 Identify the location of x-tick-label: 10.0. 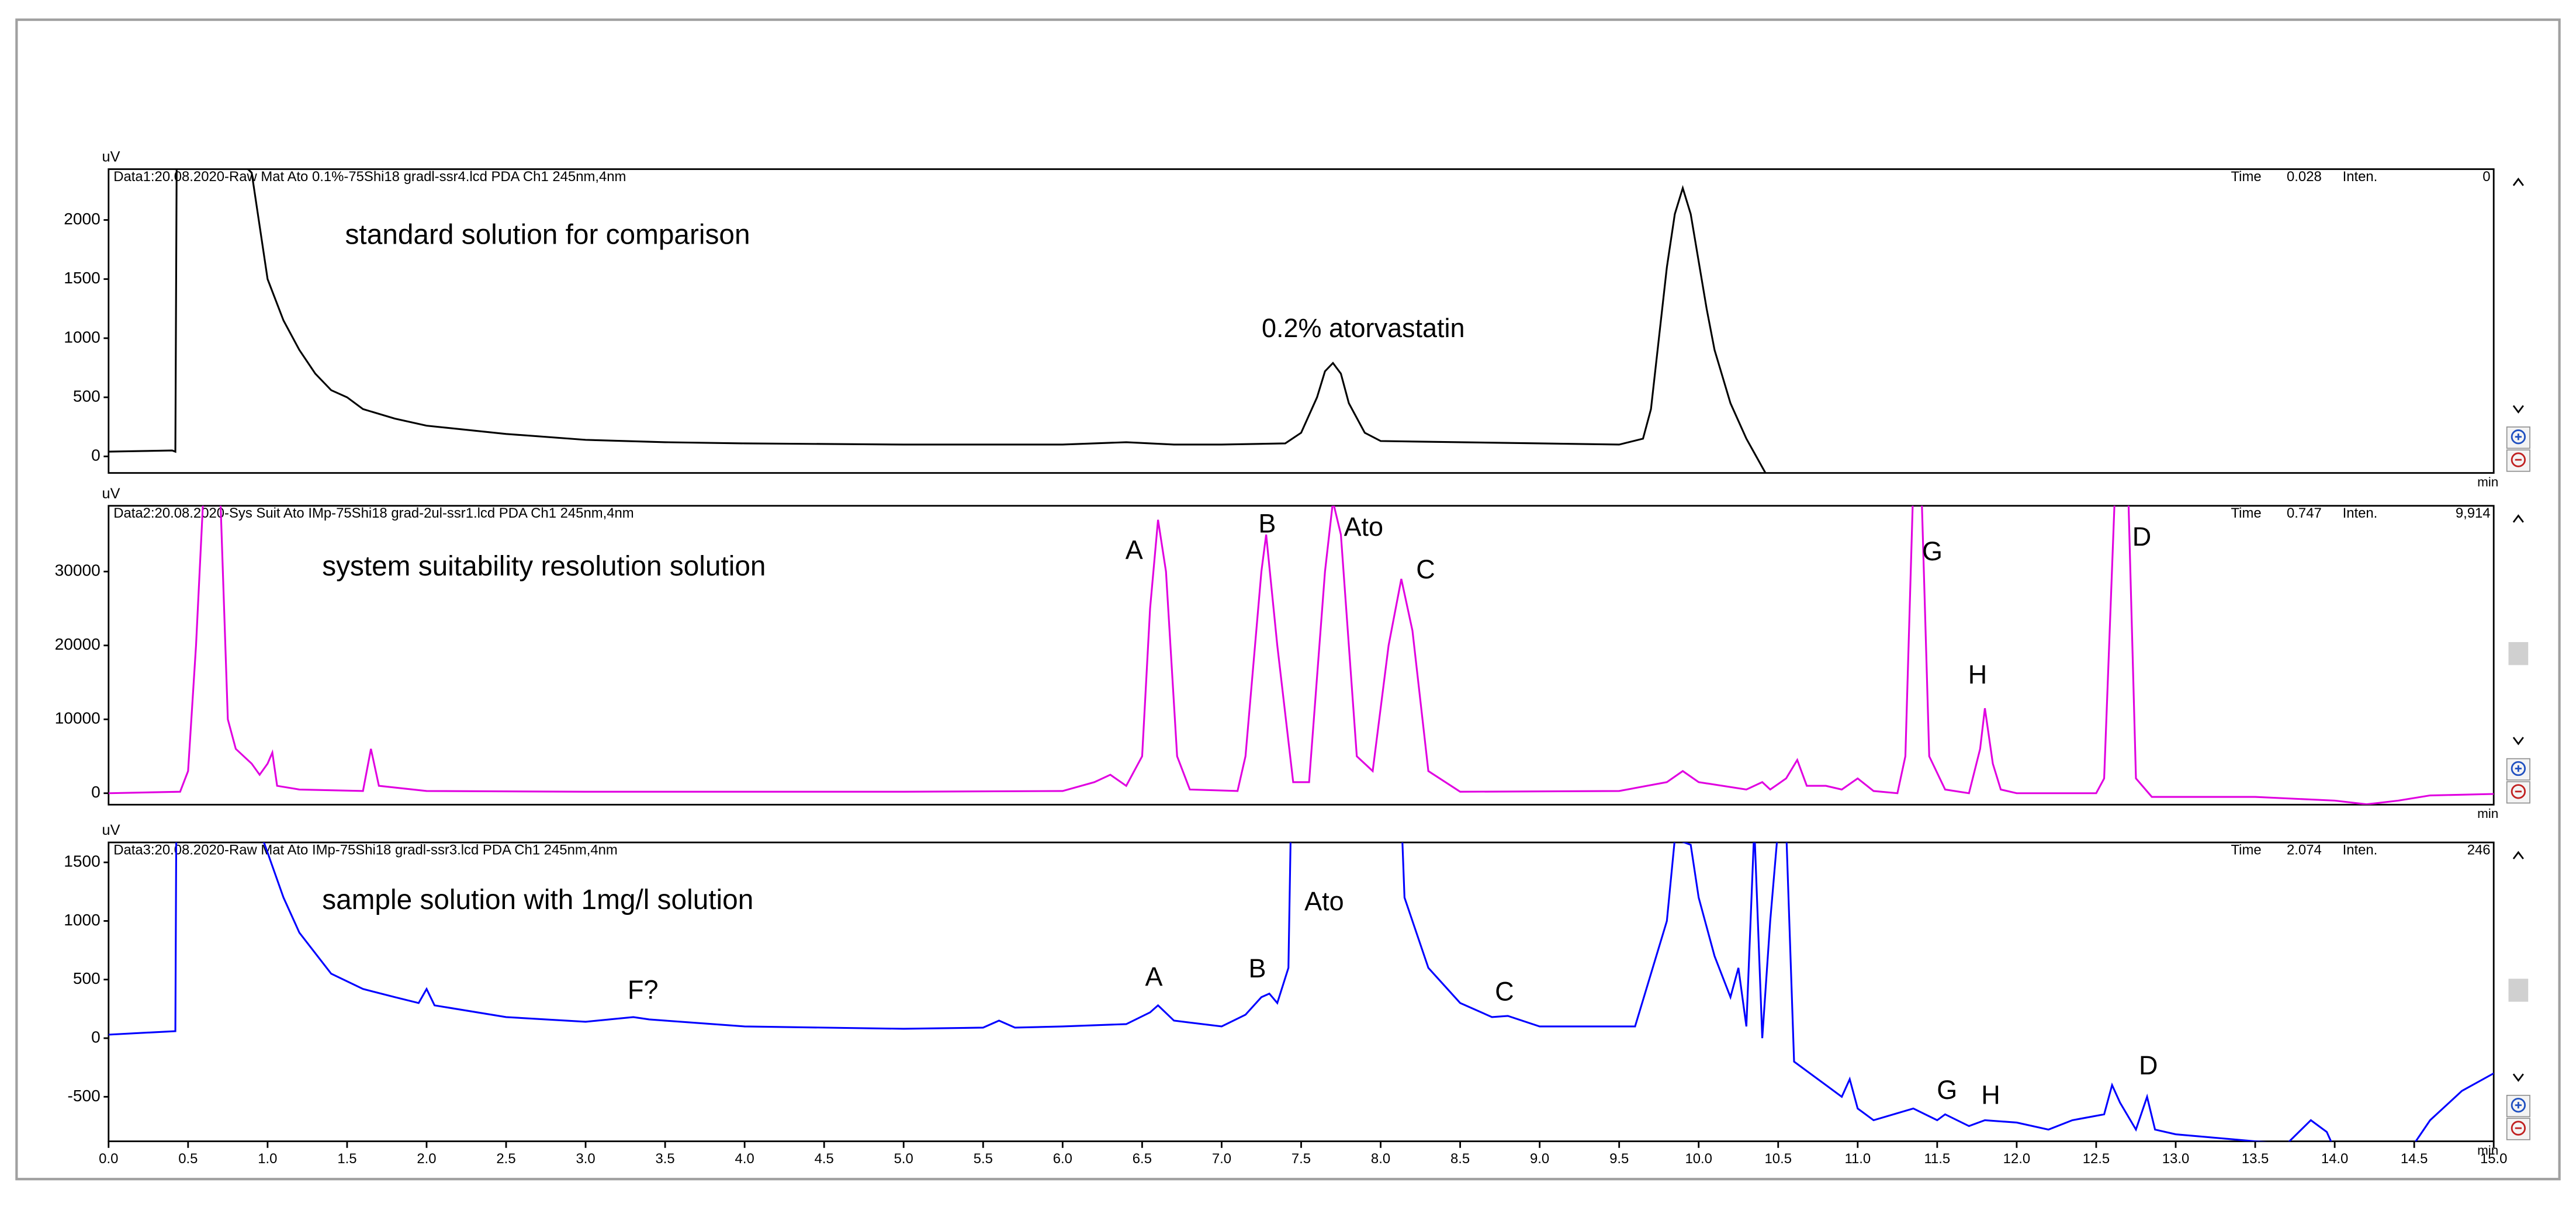
(1698, 1159).